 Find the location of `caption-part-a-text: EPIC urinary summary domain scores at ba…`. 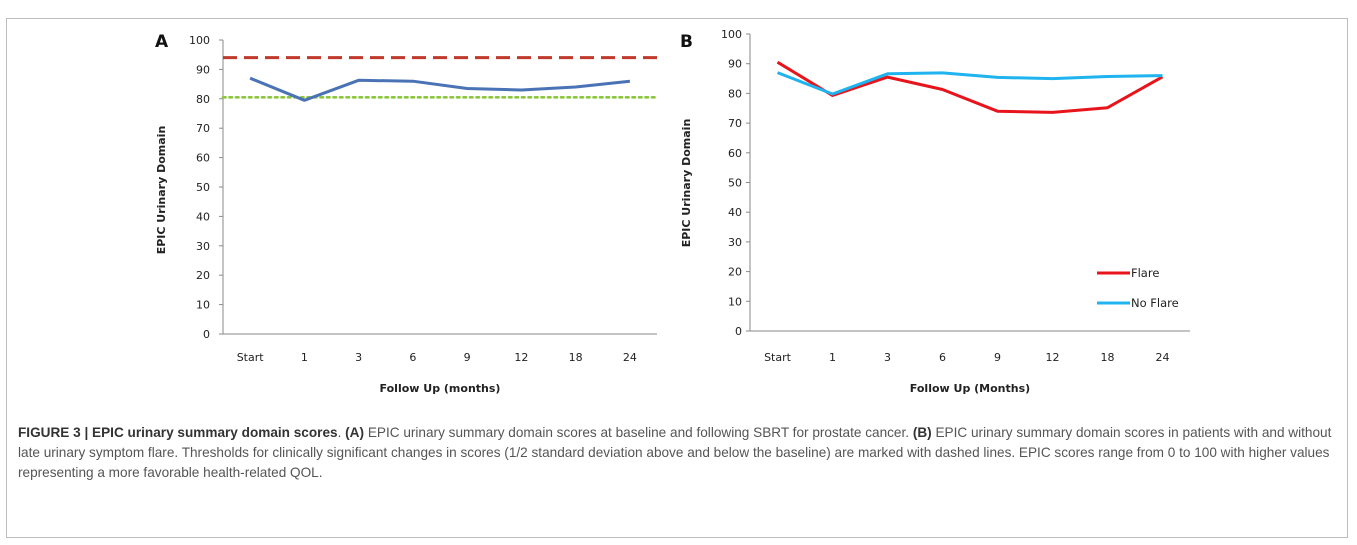

caption-part-a-text: EPIC urinary summary domain scores at ba… is located at coordinates (638, 432).